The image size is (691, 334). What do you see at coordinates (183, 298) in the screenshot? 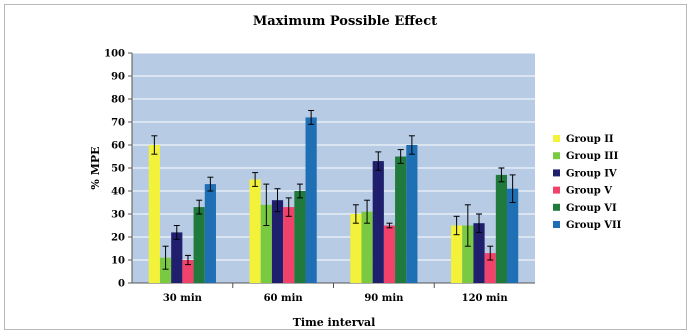
I see `x-tick-label: 30 min` at bounding box center [183, 298].